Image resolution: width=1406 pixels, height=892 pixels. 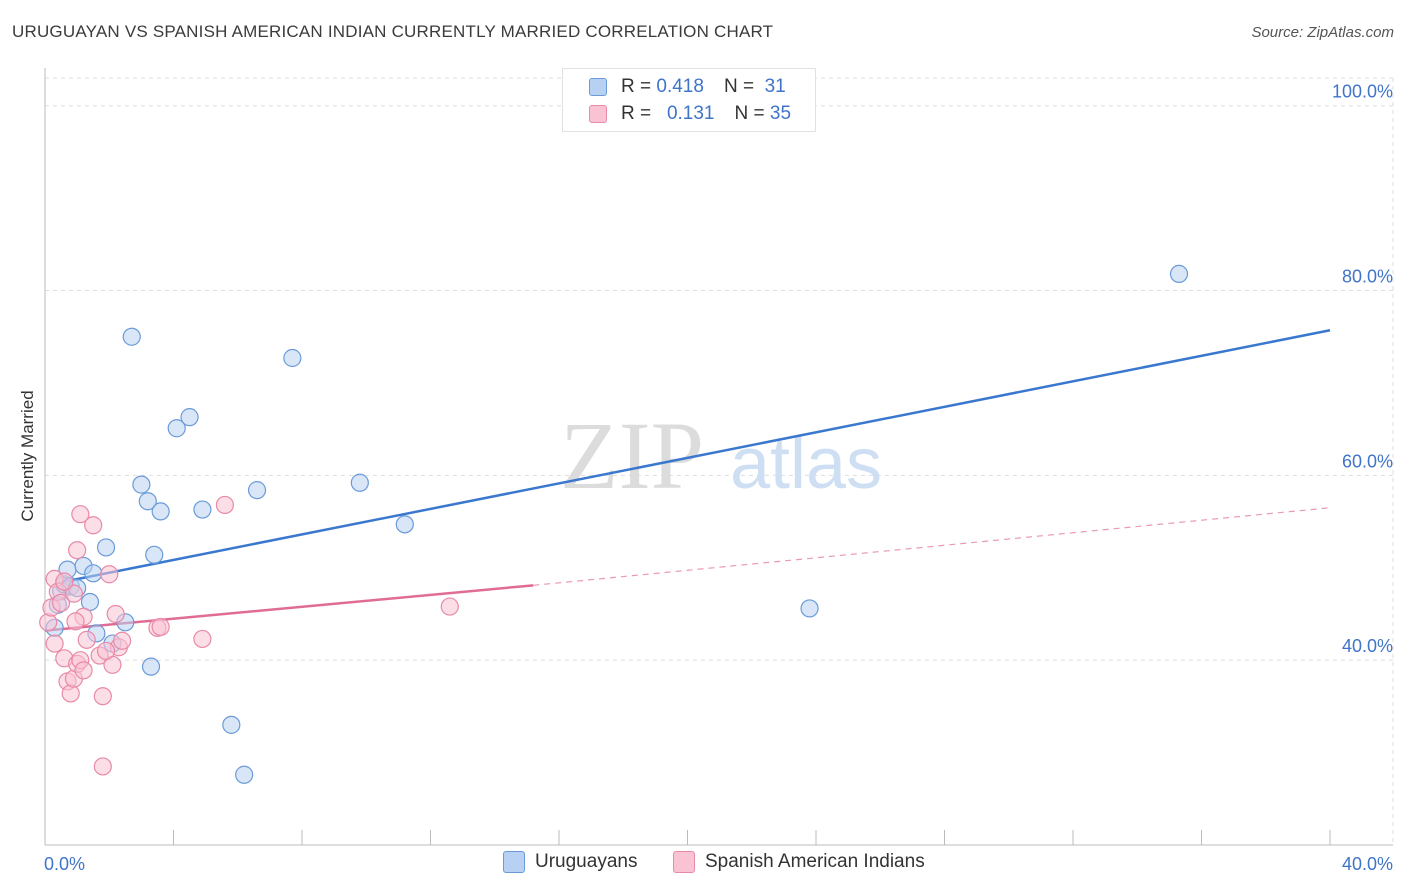 What do you see at coordinates (684, 862) in the screenshot?
I see `bottom-legend-swatch-spanish-american-indians` at bounding box center [684, 862].